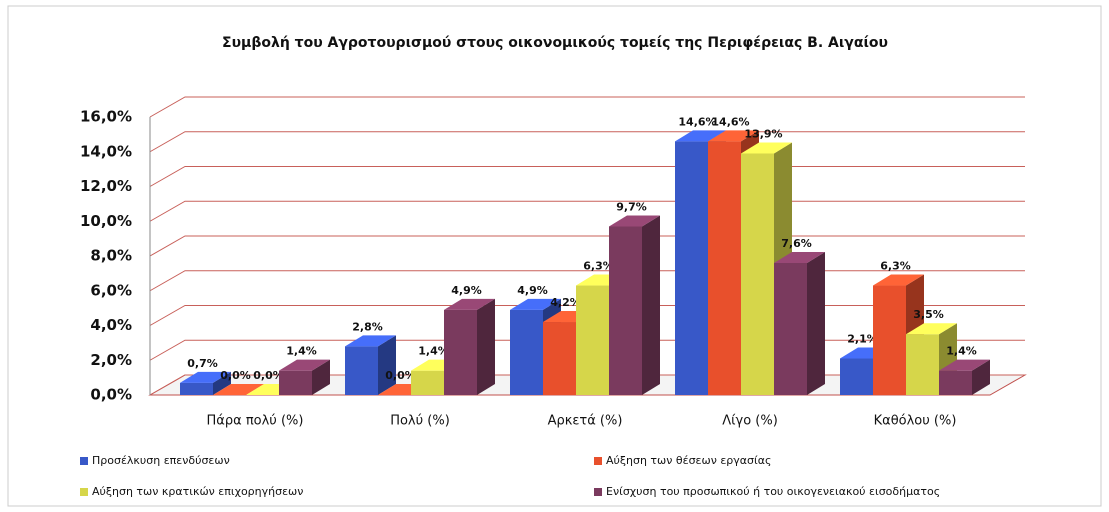  What do you see at coordinates (197, 491) in the screenshot?
I see `legend-label: Αύξηση των κρατικών επιχορηγήσεων` at bounding box center [197, 491].